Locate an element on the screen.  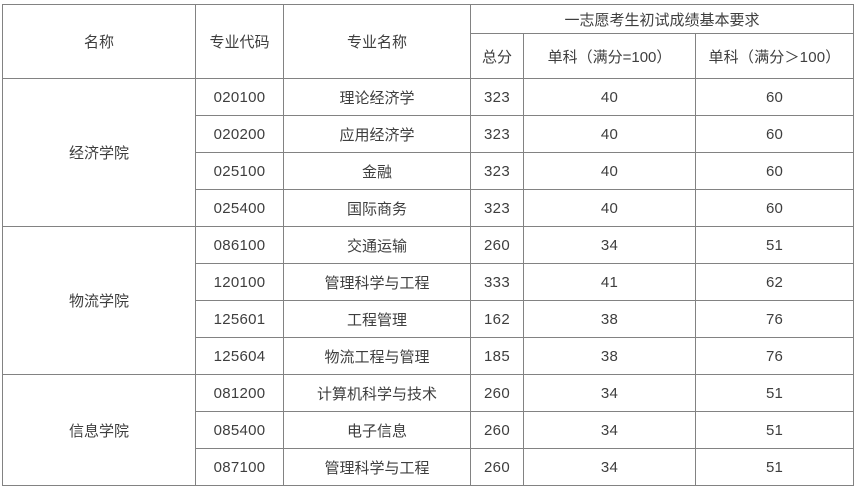
total-score-cell: 162 is located at coordinates (497, 319).